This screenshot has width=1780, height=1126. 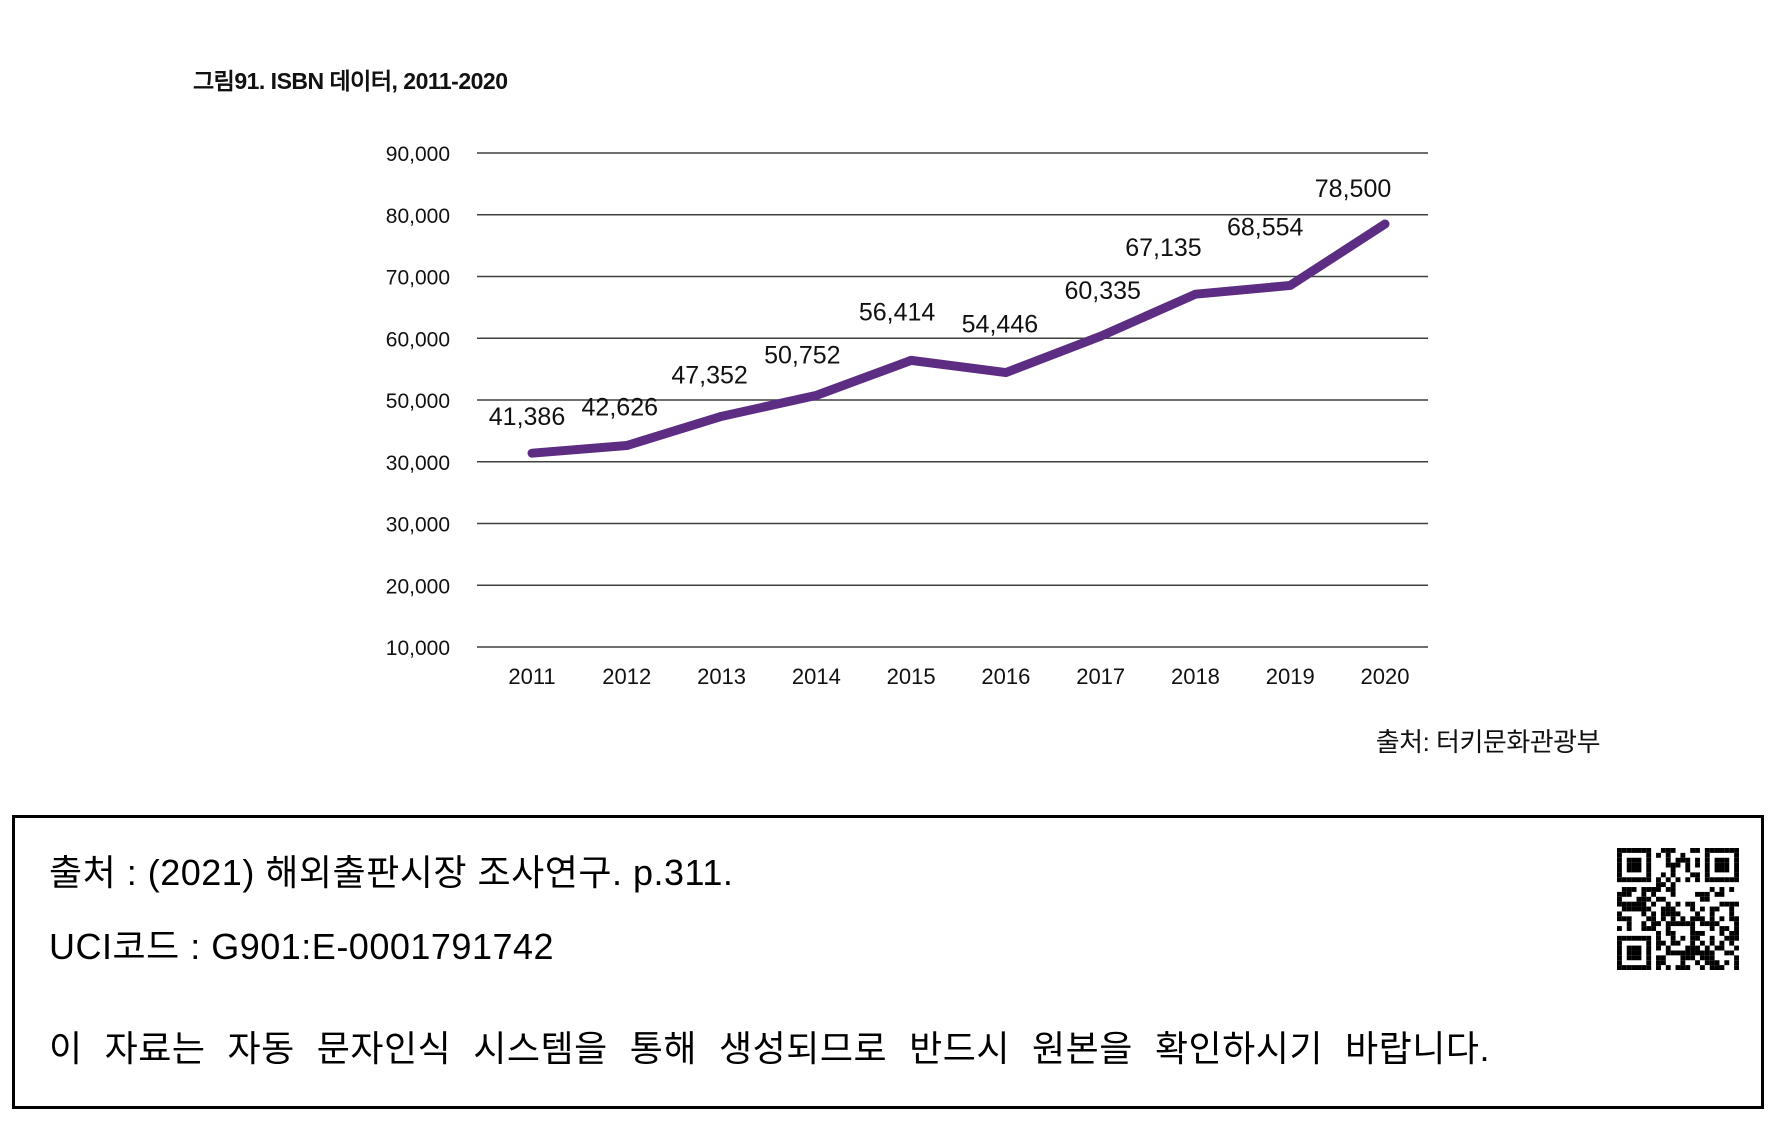 What do you see at coordinates (816, 676) in the screenshot?
I see `x-axis-tick-label: 2014` at bounding box center [816, 676].